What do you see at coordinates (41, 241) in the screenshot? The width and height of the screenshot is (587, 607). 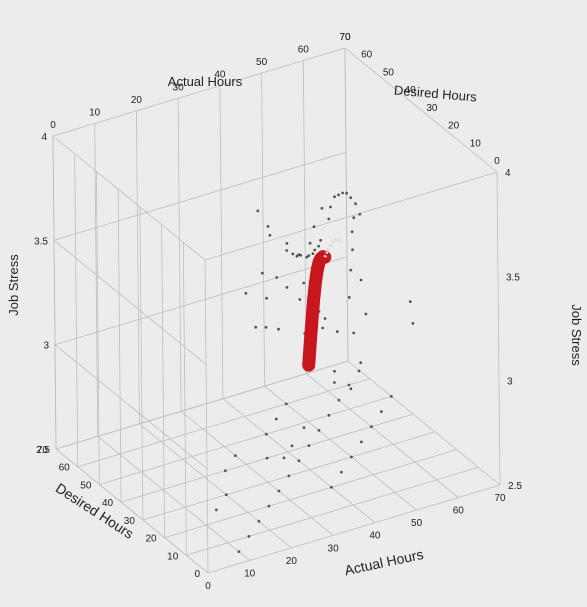 I see `z-tick-label: 3.5` at bounding box center [41, 241].